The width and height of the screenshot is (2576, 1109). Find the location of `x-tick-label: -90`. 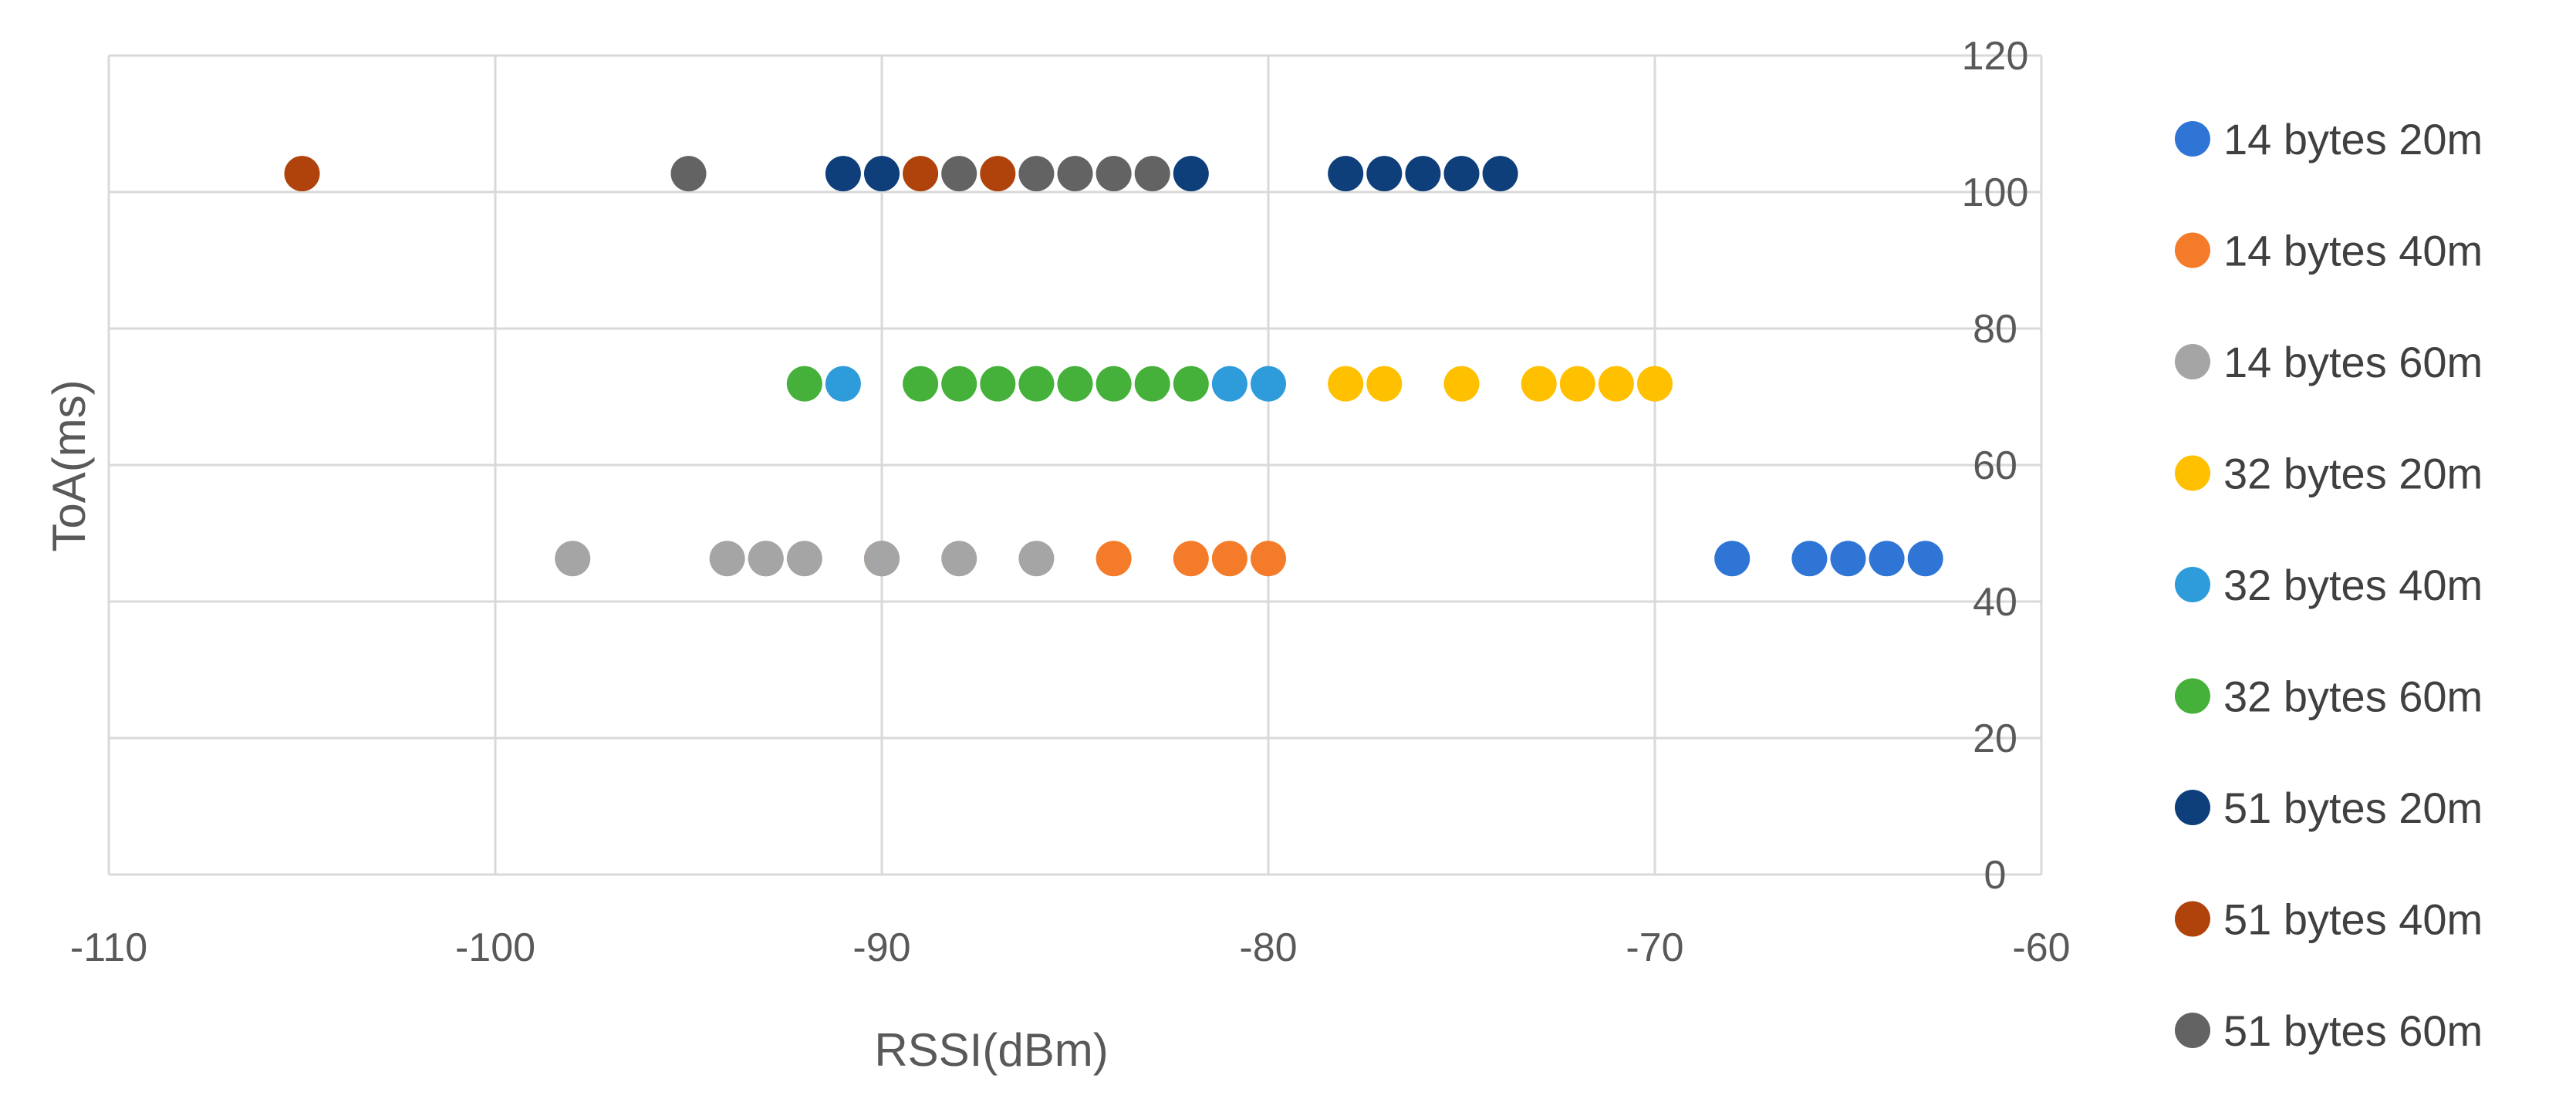

x-tick-label: -90 is located at coordinates (881, 947).